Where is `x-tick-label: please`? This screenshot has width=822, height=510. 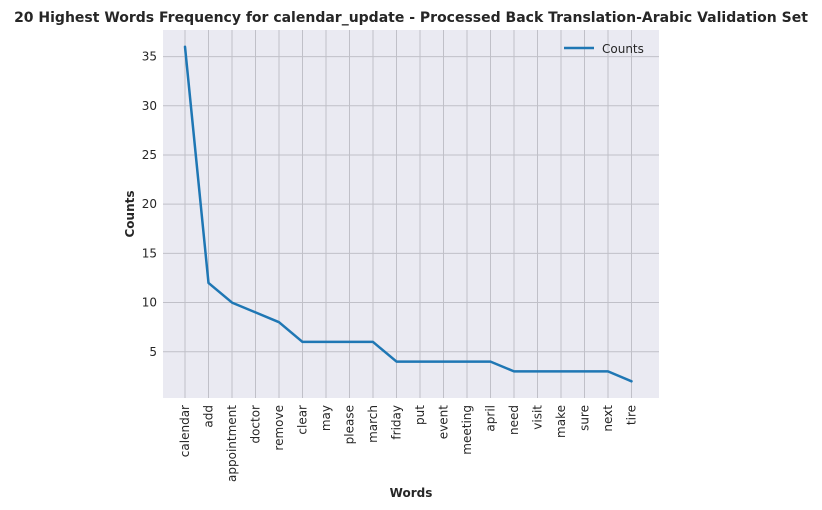
x-tick-label: please is located at coordinates (350, 424).